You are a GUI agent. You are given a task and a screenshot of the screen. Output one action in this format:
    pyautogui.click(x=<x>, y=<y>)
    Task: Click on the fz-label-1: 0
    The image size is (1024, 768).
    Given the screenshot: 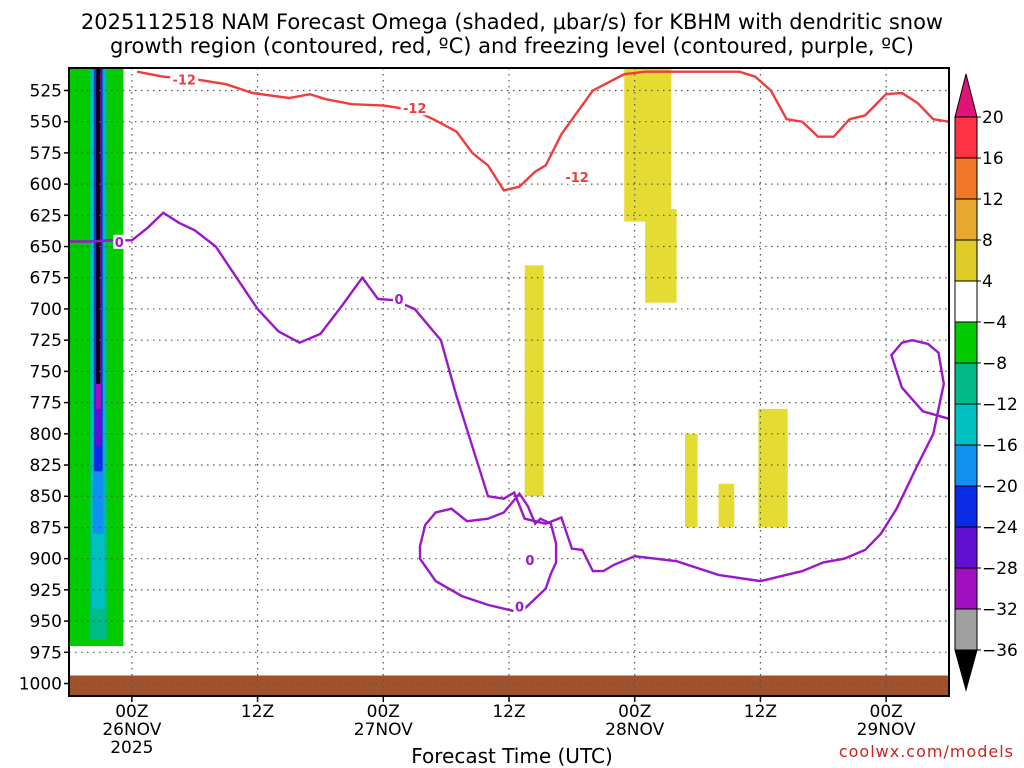 What is the action you would take?
    pyautogui.click(x=398, y=300)
    